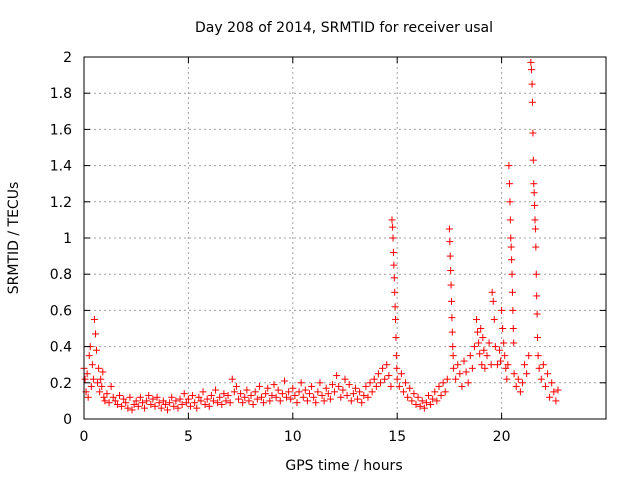  What do you see at coordinates (61, 275) in the screenshot?
I see `y-tick-label: 0.8` at bounding box center [61, 275].